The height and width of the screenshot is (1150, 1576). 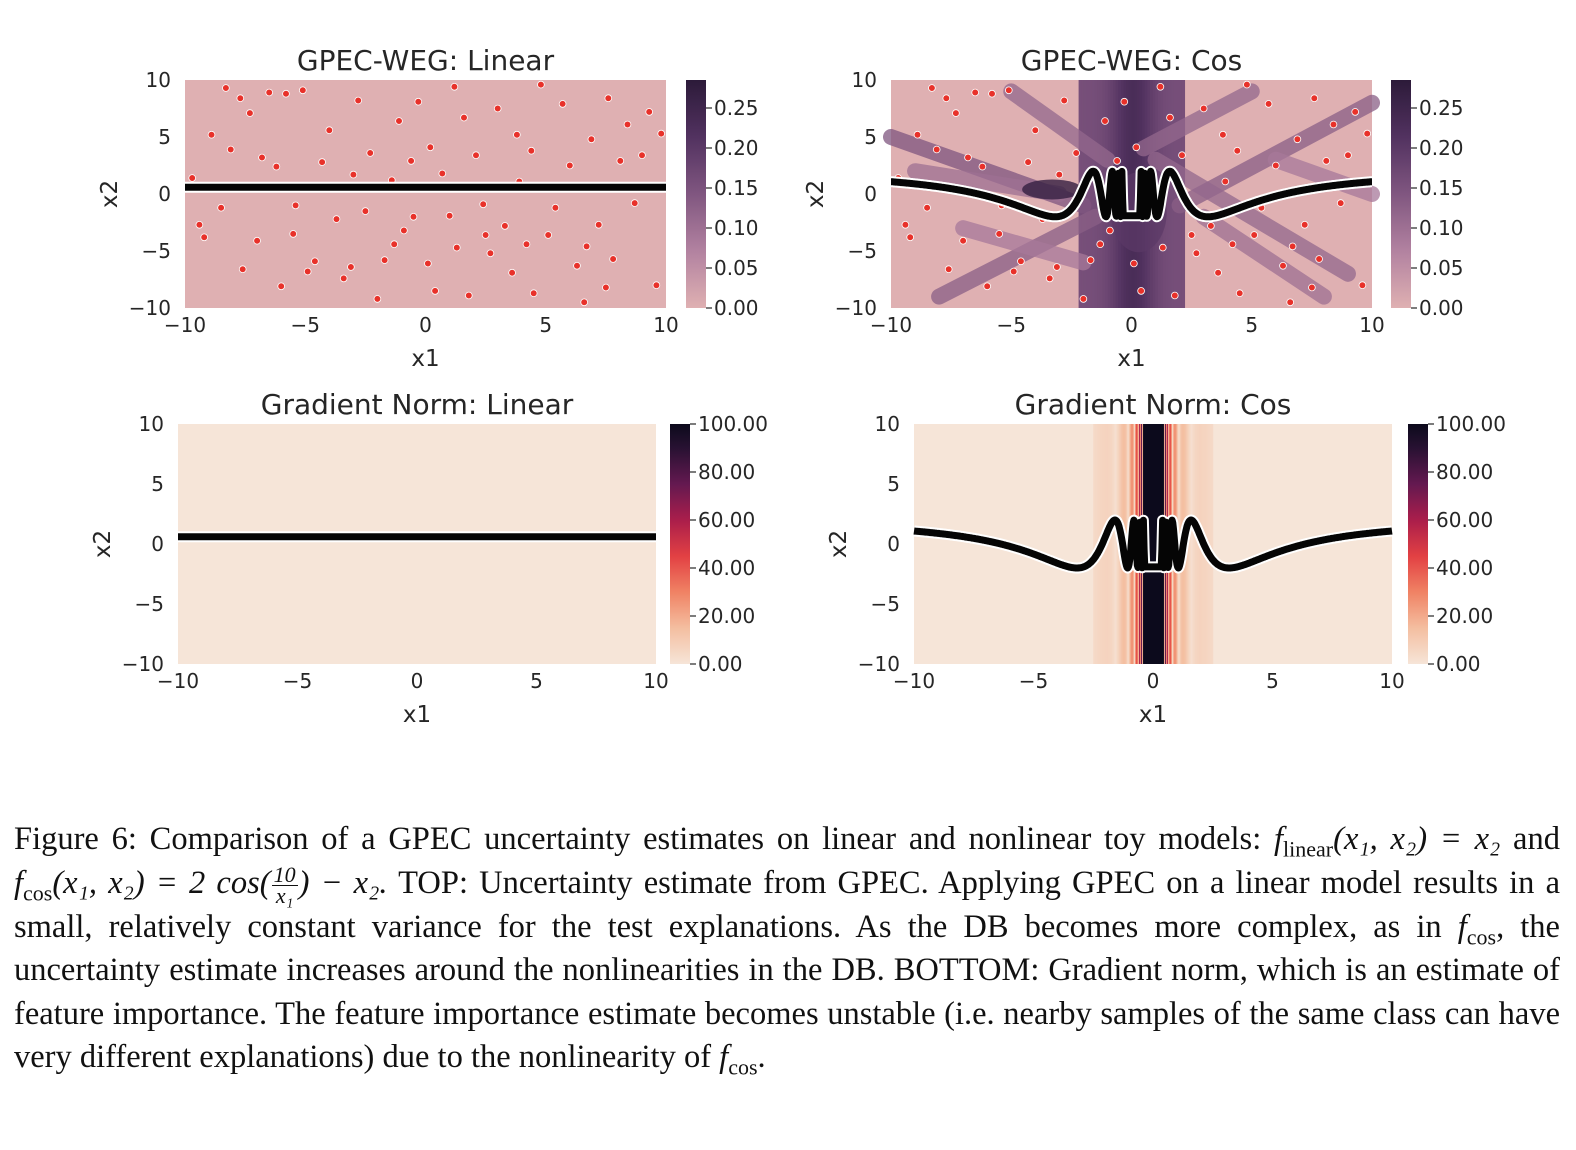 What do you see at coordinates (1441, 108) in the screenshot?
I see `colorbar-tick-label: 0.25` at bounding box center [1441, 108].